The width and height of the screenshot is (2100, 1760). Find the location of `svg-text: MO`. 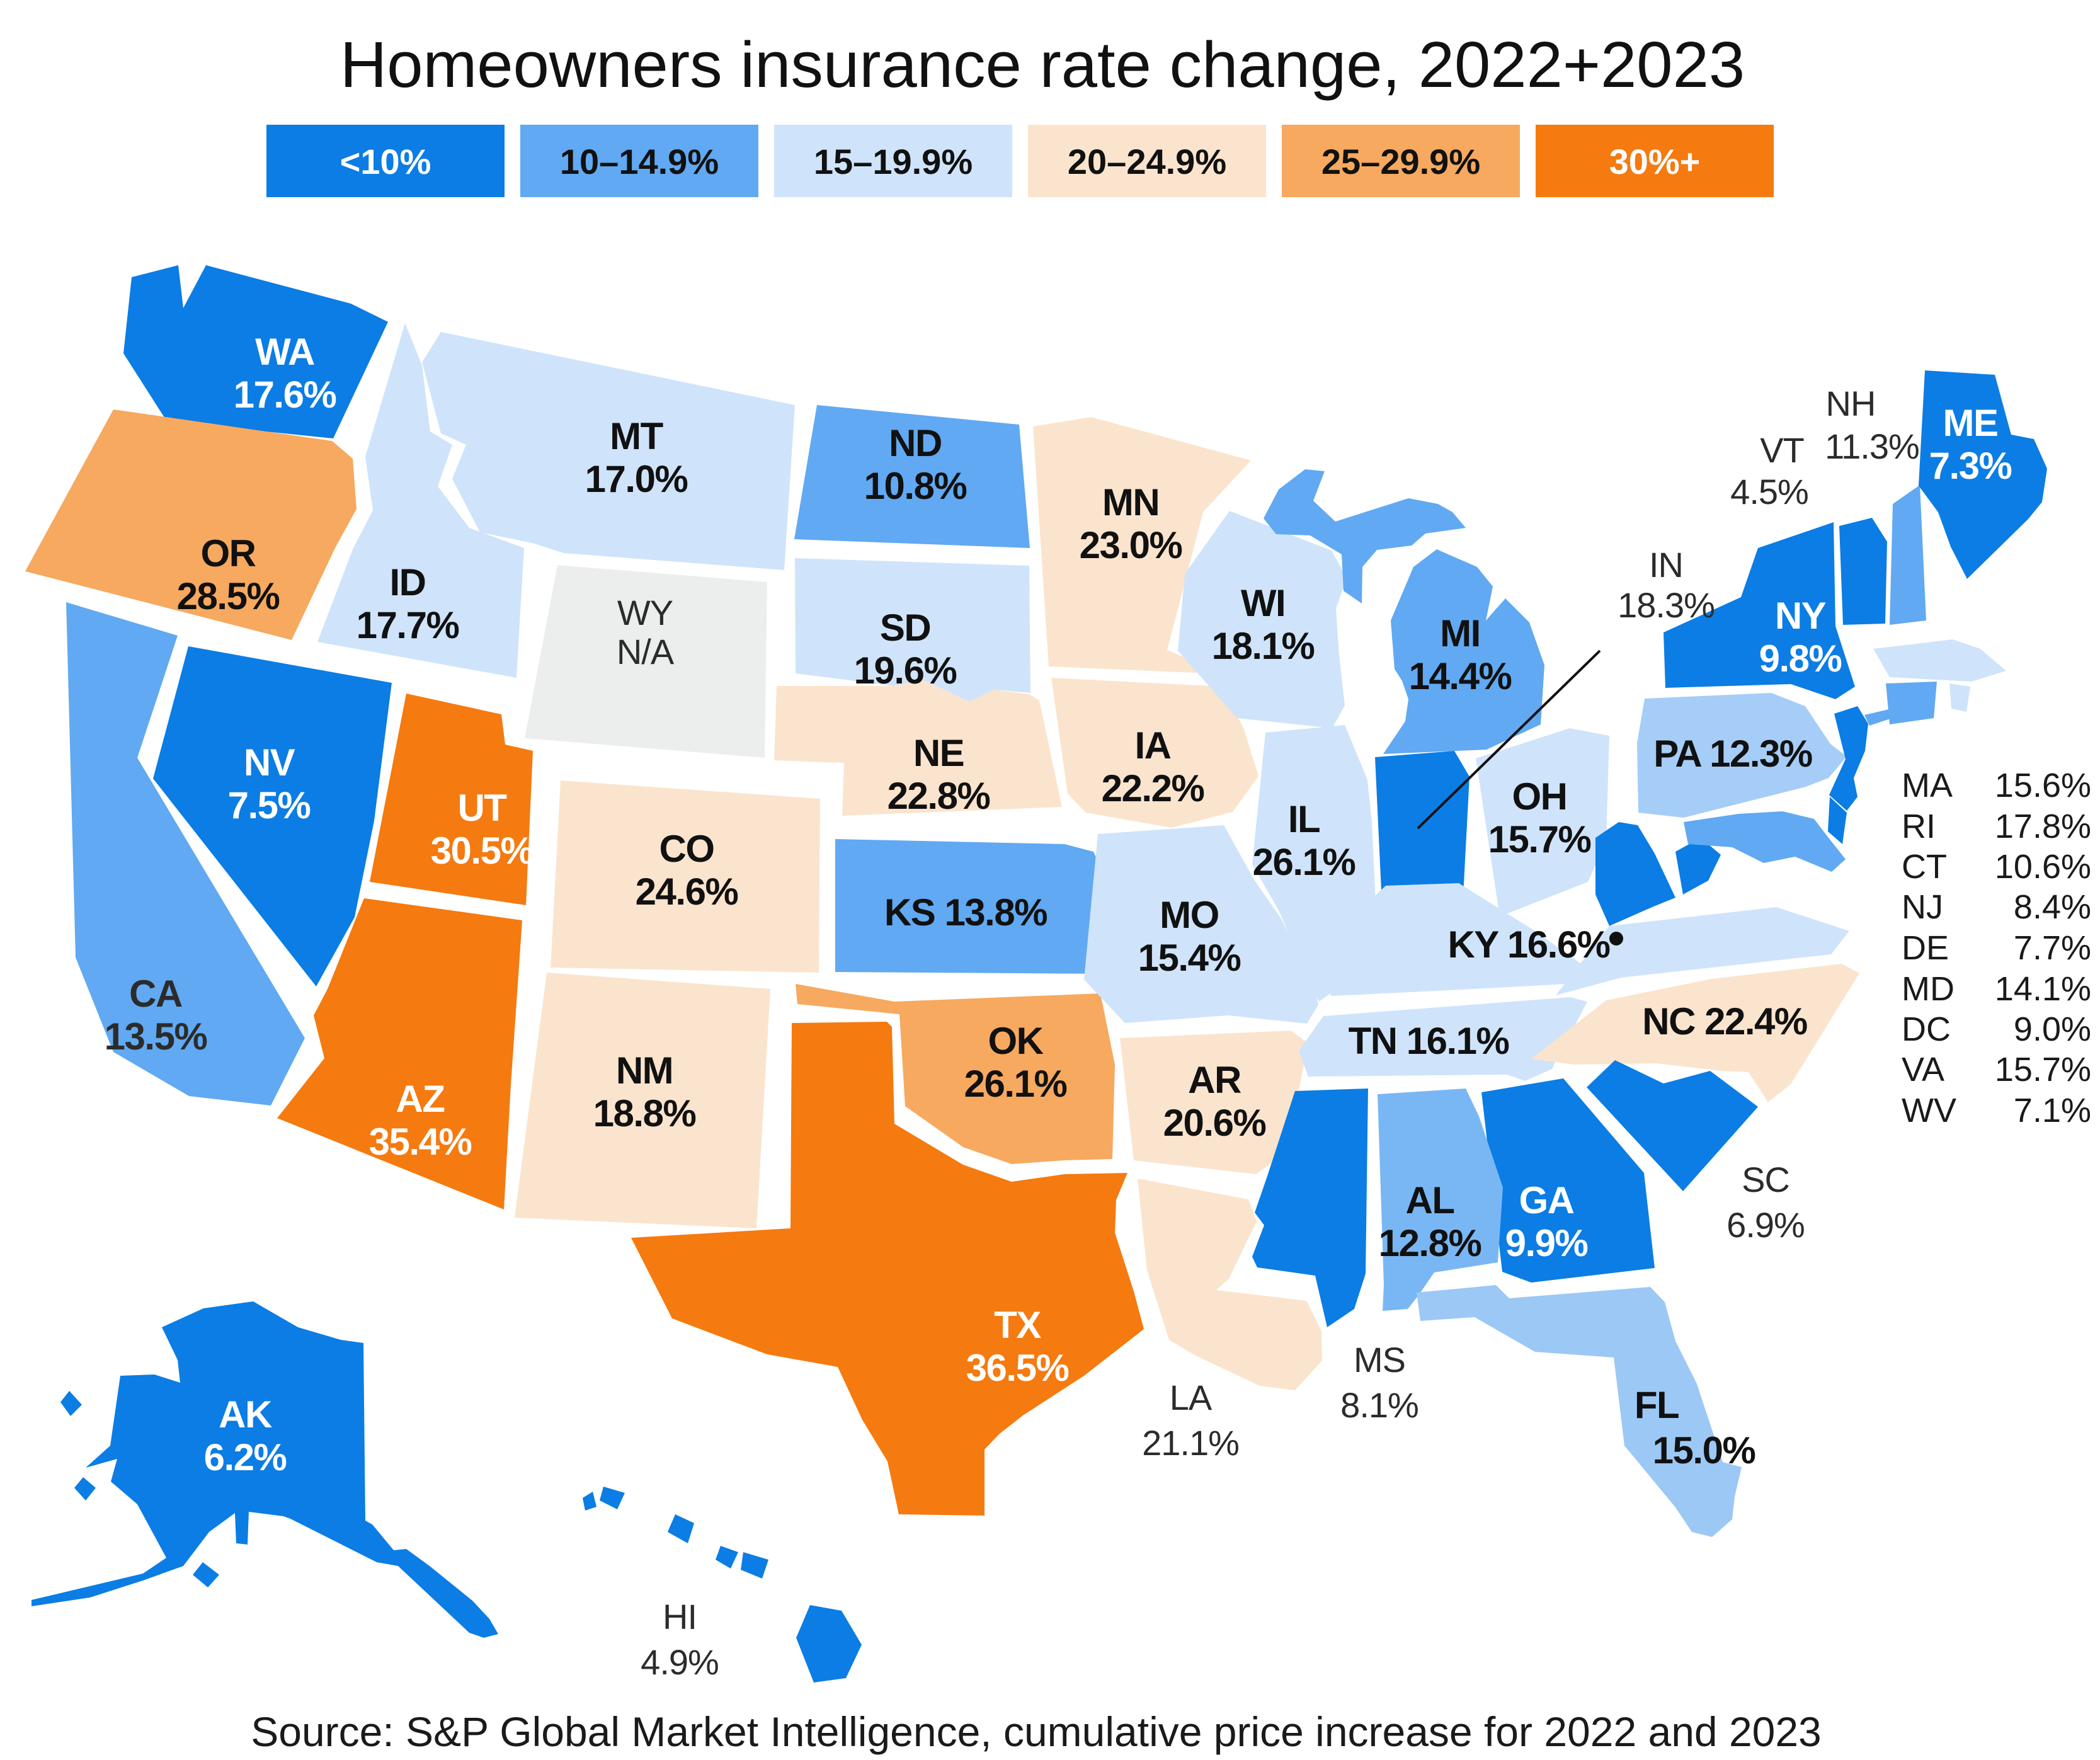

svg-text: MO is located at coordinates (1190, 915).